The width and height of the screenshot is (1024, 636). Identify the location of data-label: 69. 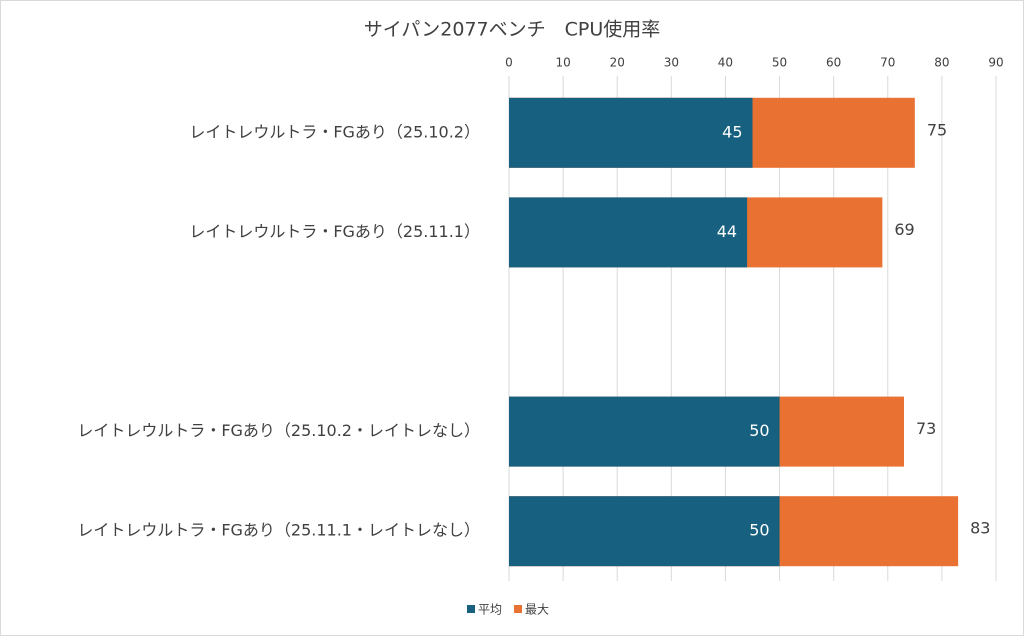
(904, 229).